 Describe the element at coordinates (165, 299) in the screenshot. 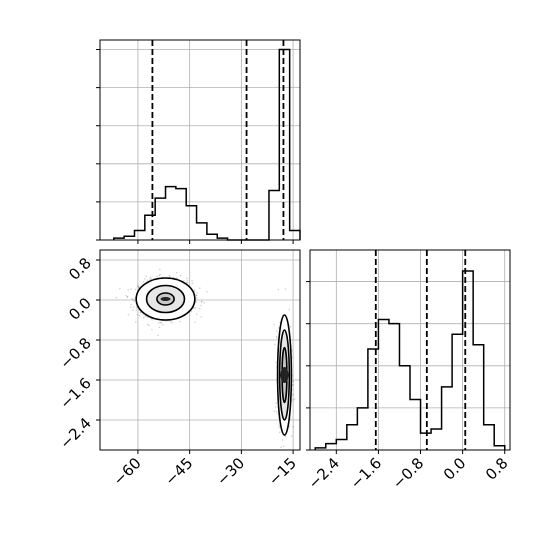

I see `density-peak-mode0` at that location.